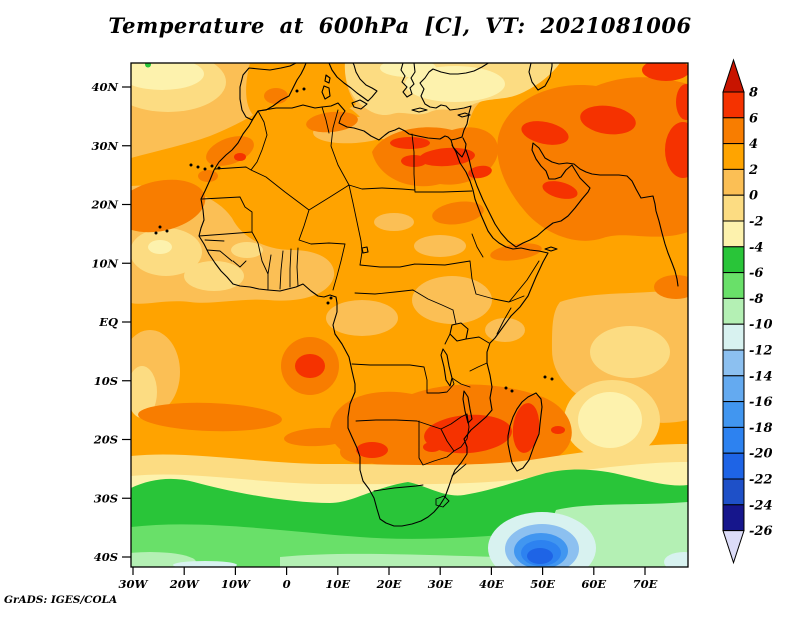  What do you see at coordinates (542, 584) in the screenshot?
I see `lon-tick-label: 50E` at bounding box center [542, 584].